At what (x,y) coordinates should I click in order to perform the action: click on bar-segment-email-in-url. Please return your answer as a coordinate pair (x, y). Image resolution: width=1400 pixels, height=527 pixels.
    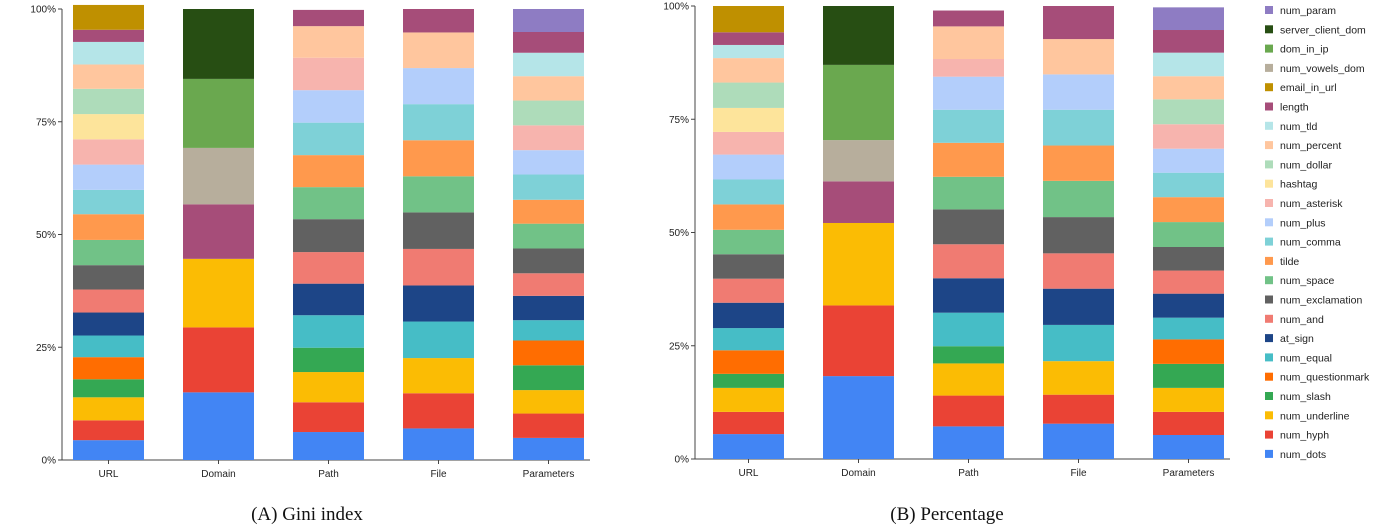
    Looking at the image, I should click on (748, 19).